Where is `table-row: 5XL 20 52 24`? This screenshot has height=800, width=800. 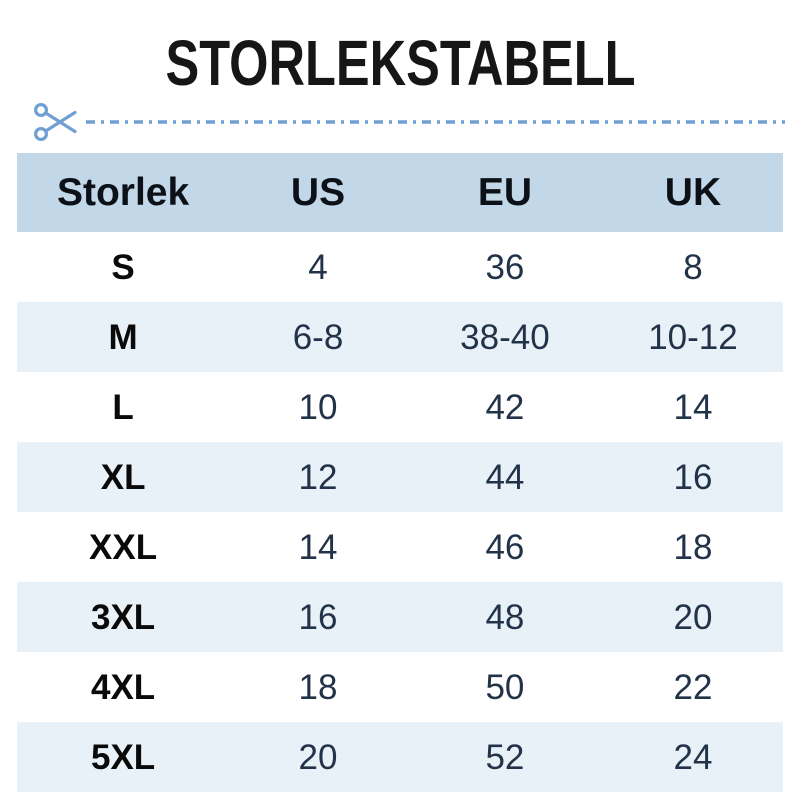
table-row: 5XL 20 52 24 is located at coordinates (400, 757).